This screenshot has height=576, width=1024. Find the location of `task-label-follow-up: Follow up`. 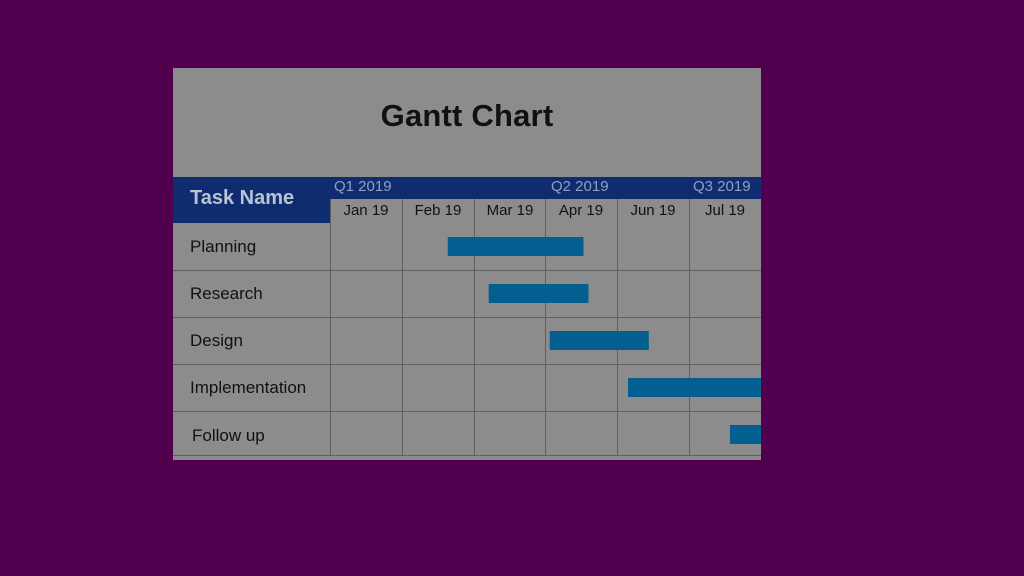

task-label-follow-up: Follow up is located at coordinates (228, 435).